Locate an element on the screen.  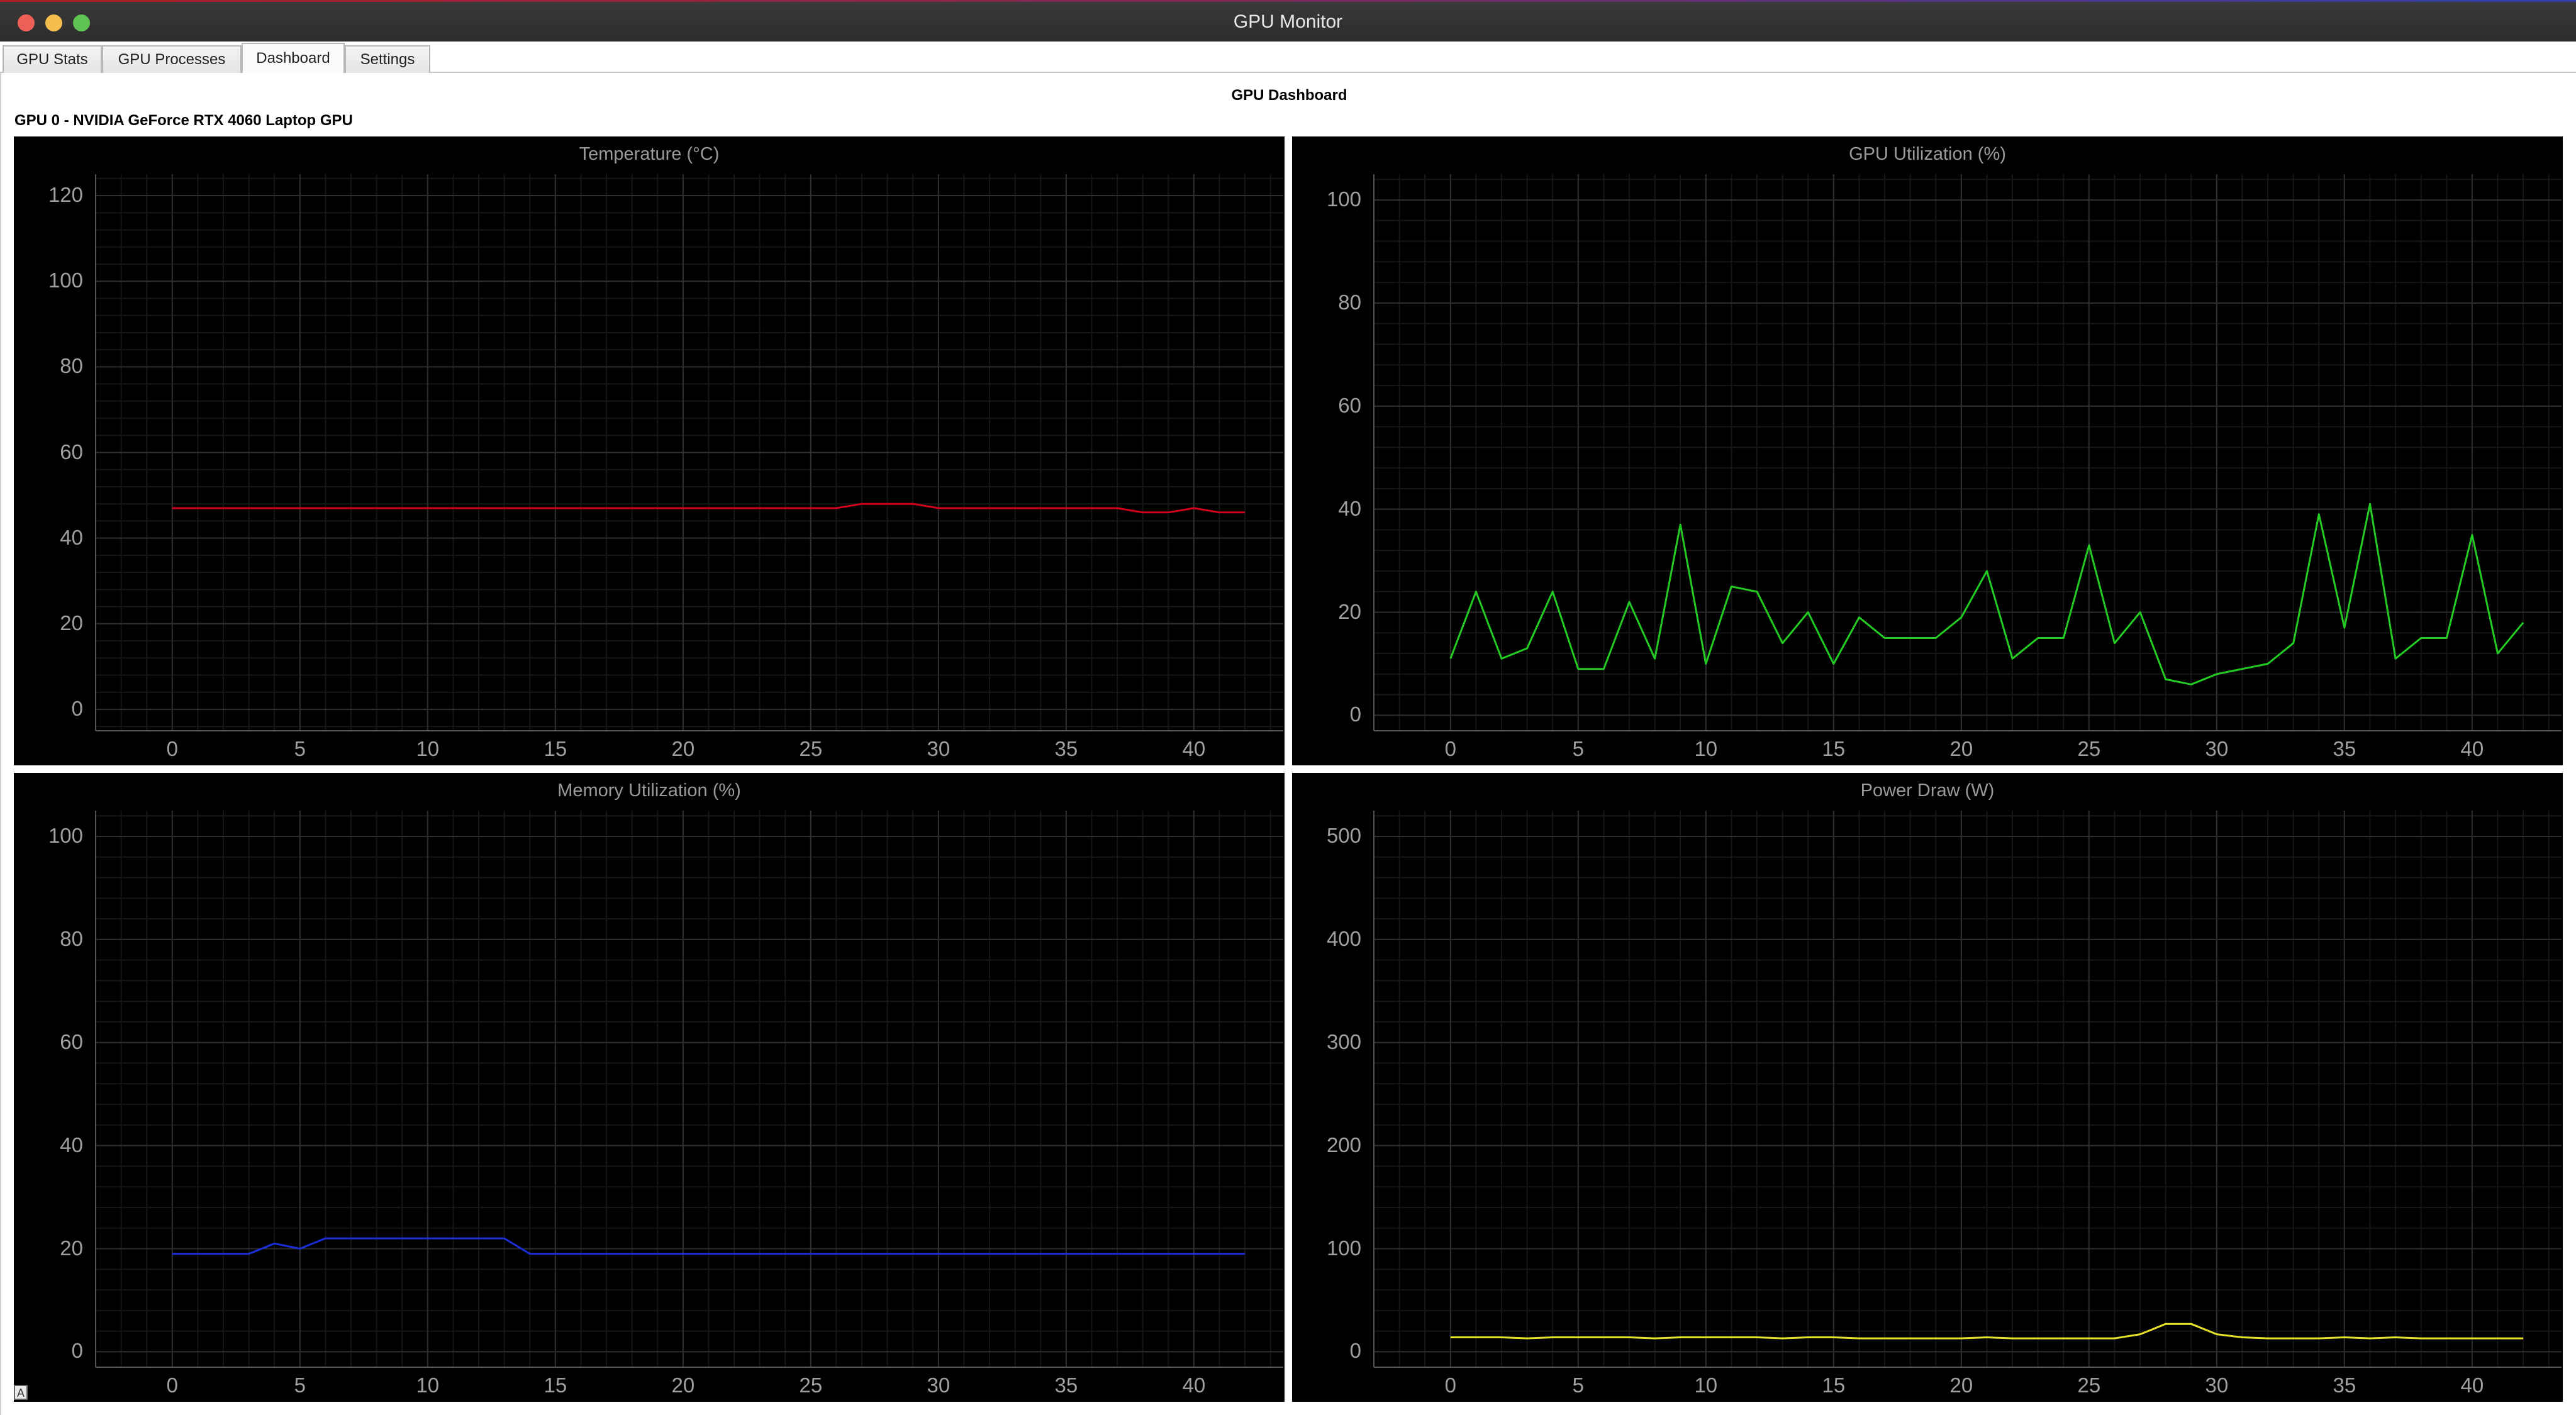
gpu-utilization-plot-title: GPU Utilization (%) is located at coordinates (1927, 154).